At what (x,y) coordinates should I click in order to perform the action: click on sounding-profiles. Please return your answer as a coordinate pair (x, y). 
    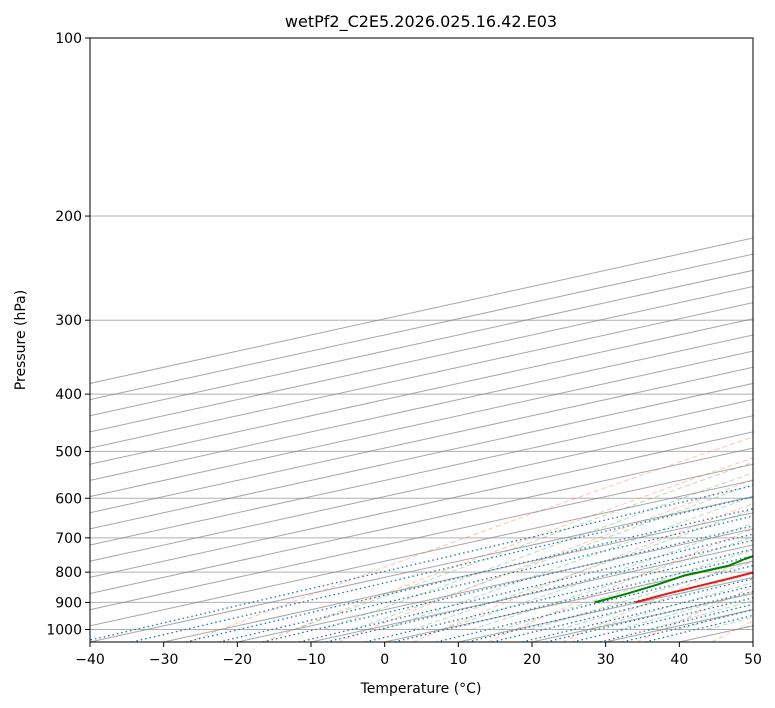
    Looking at the image, I should click on (673, 579).